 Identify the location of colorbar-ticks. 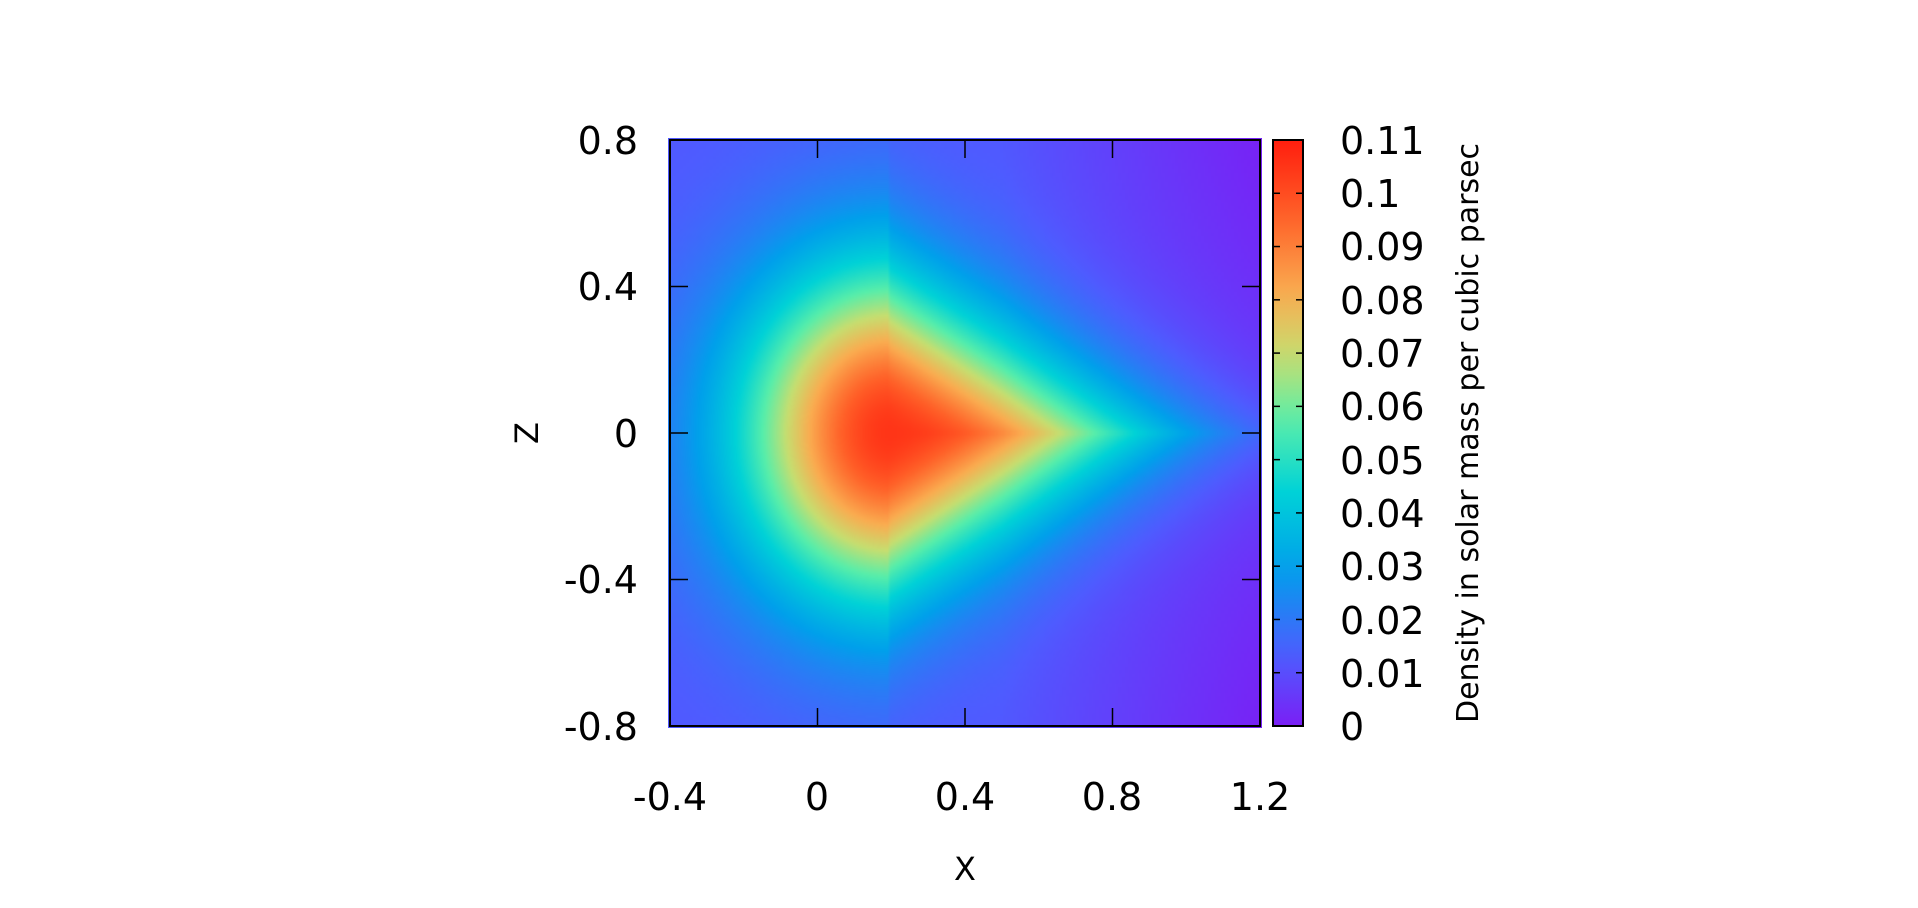
(1288, 433).